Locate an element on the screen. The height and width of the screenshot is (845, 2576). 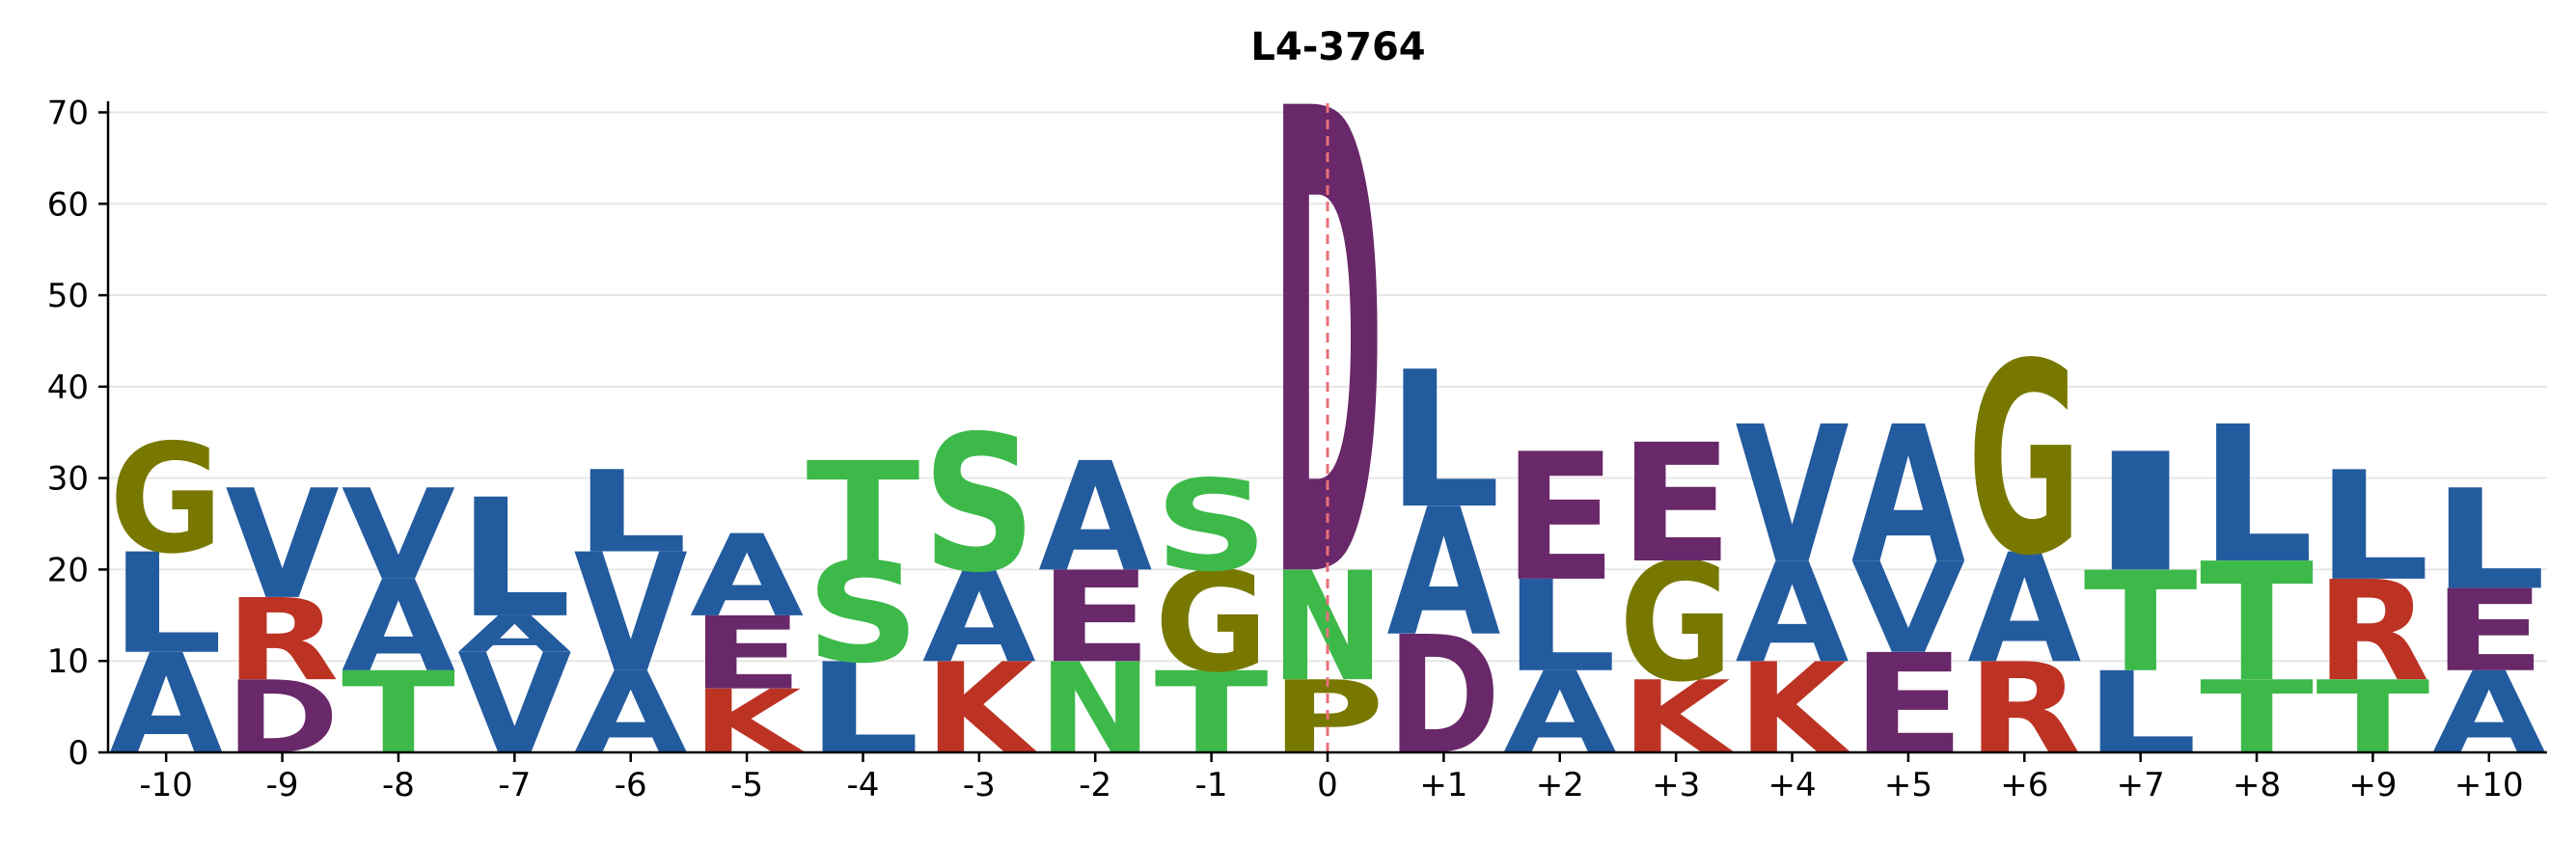
y-tick-label: 50 is located at coordinates (68, 296).